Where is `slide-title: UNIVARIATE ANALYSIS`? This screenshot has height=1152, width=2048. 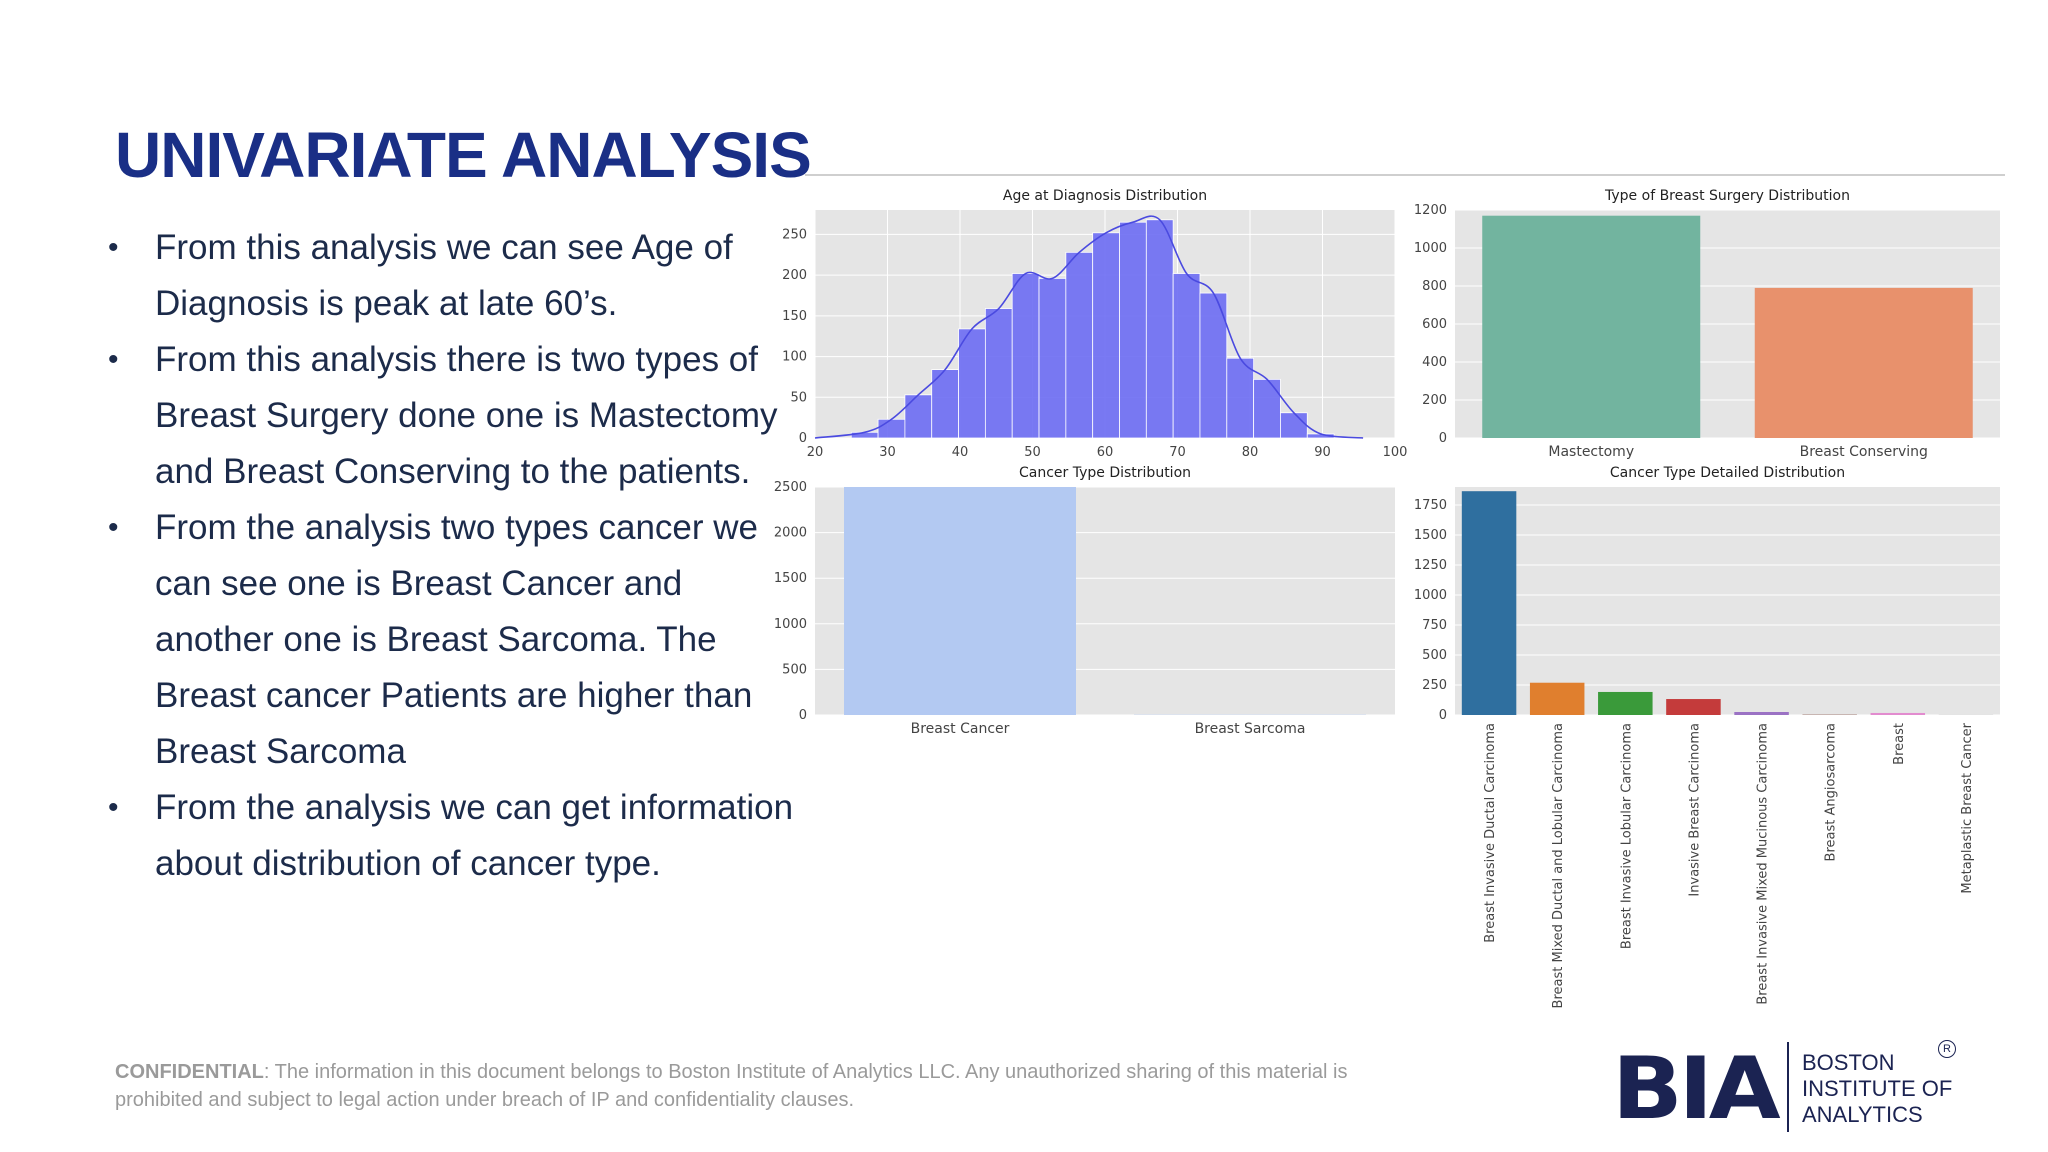
slide-title: UNIVARIATE ANALYSIS is located at coordinates (463, 155).